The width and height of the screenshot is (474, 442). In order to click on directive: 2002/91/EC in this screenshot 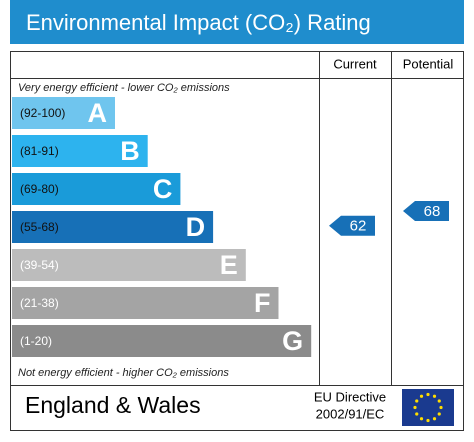, I will do `click(350, 413)`.